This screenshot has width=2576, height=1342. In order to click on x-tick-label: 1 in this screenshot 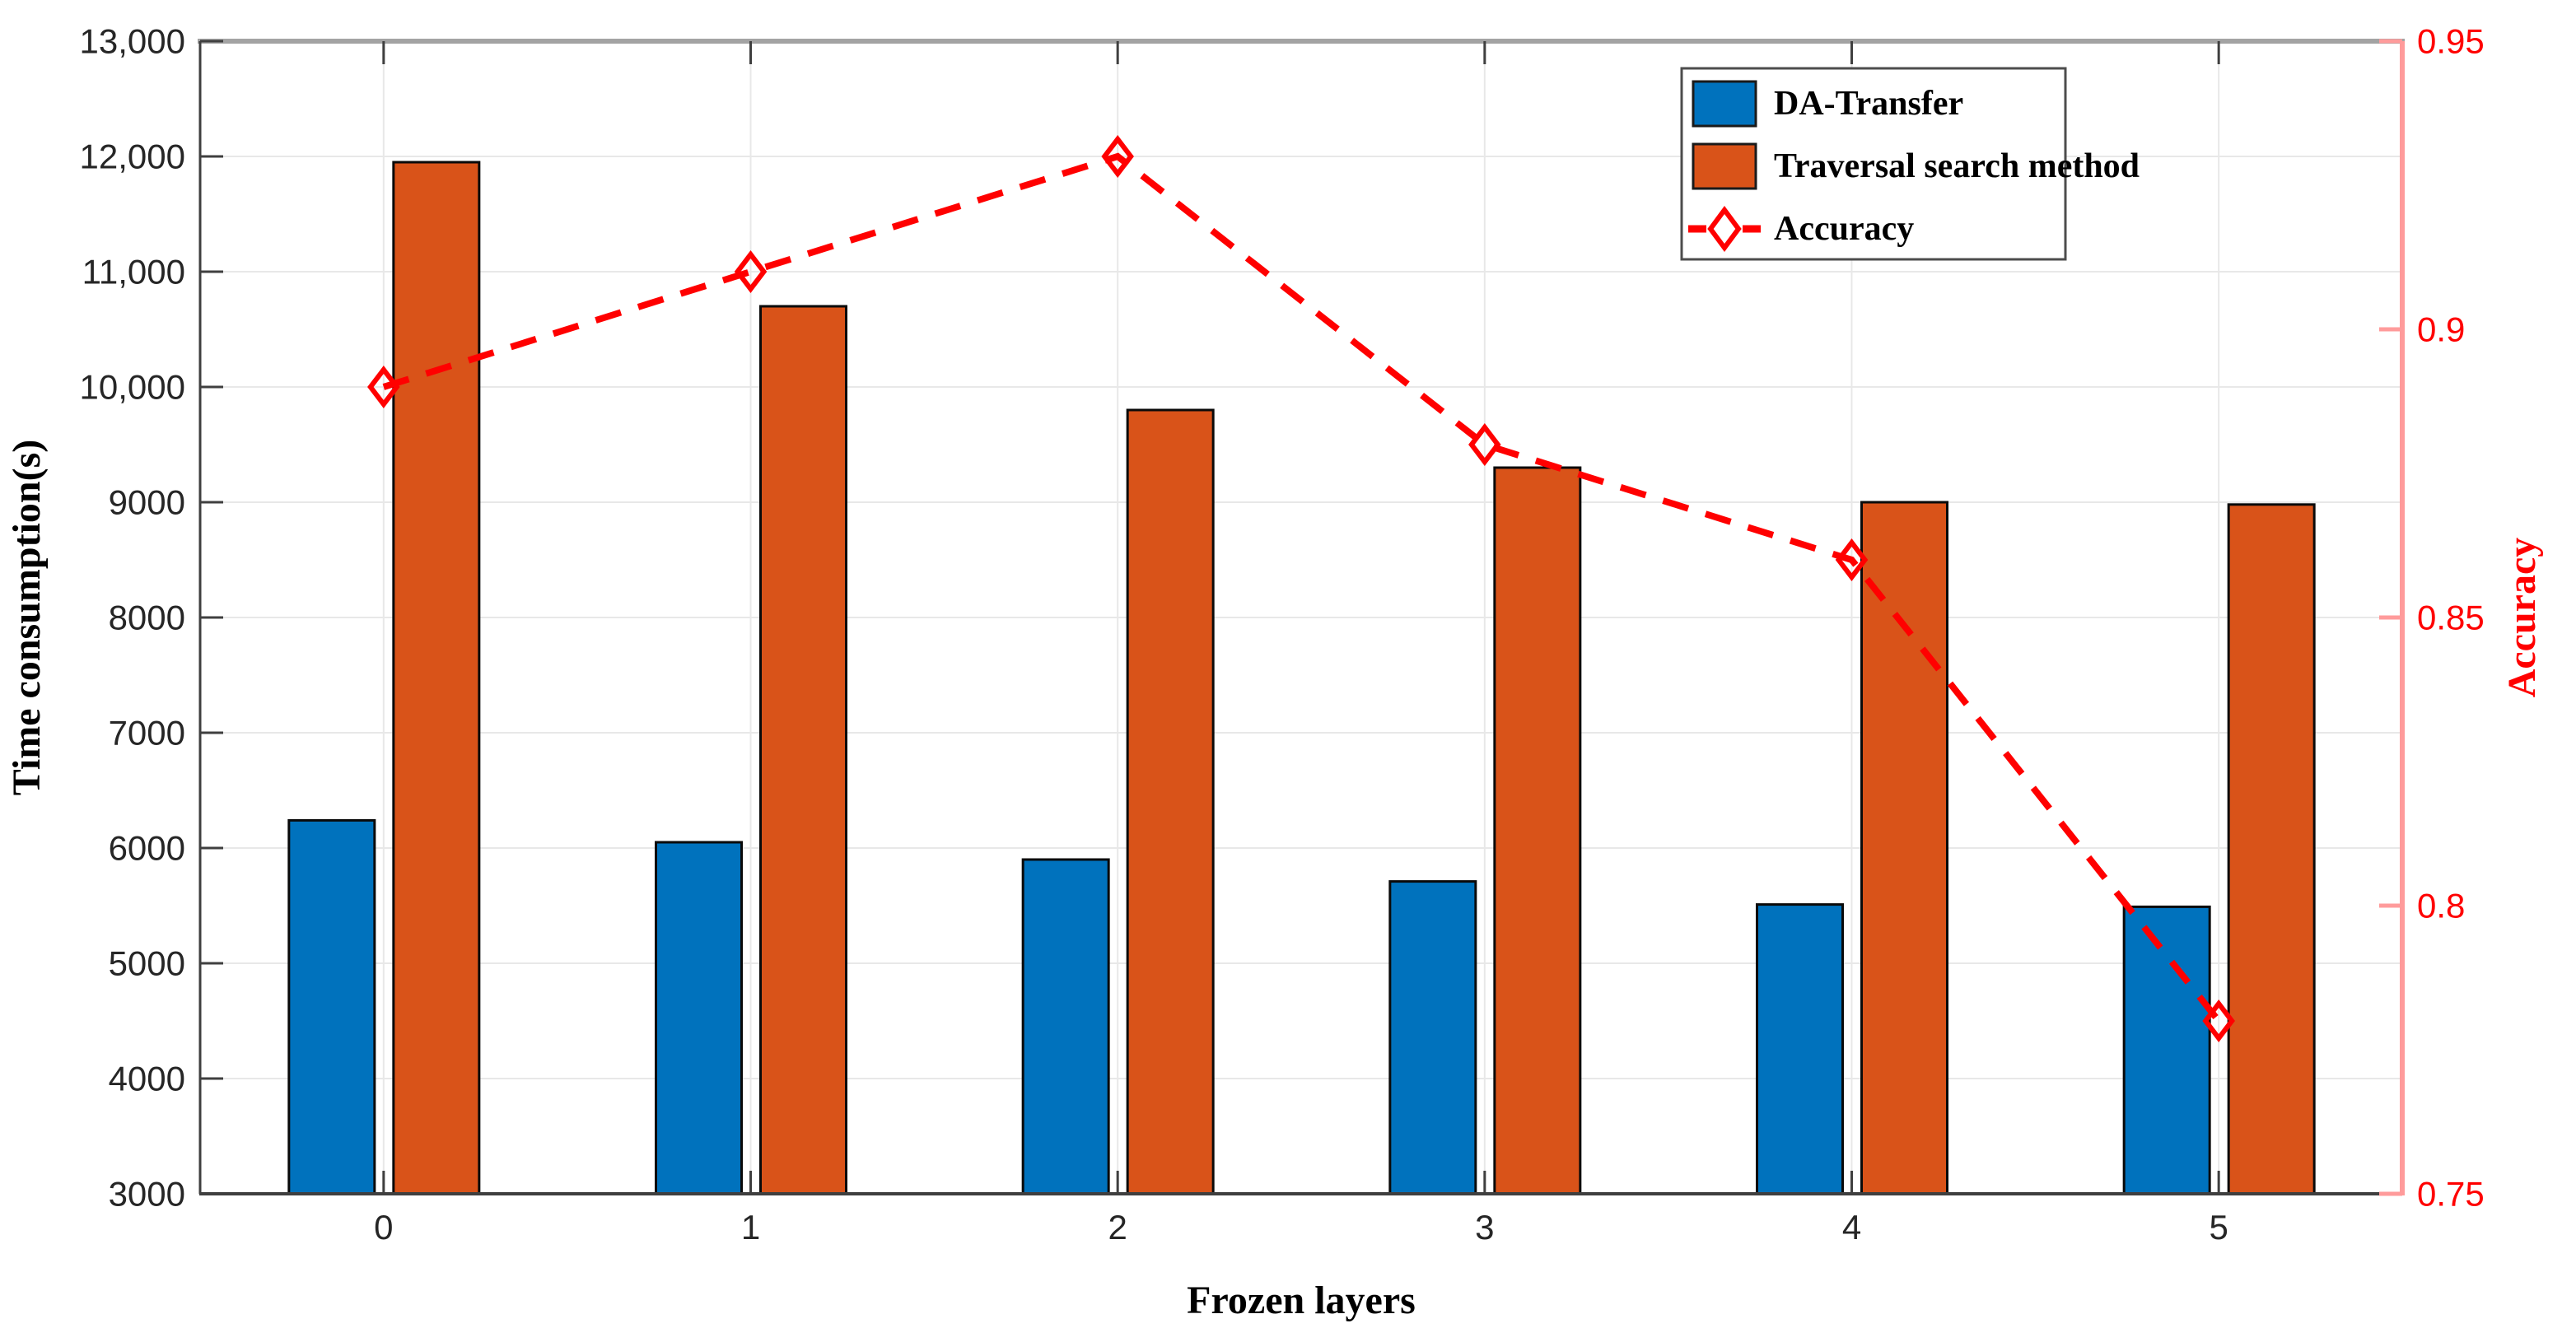, I will do `click(750, 1227)`.